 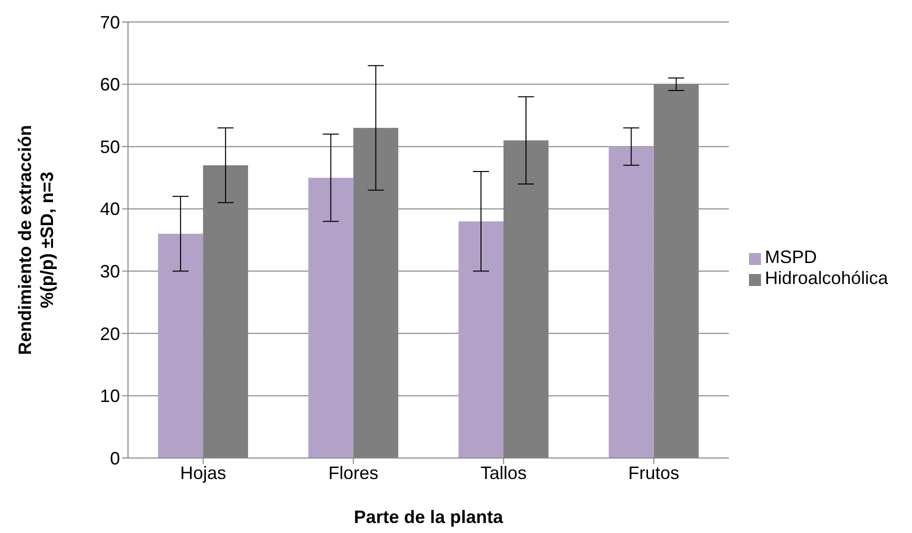 What do you see at coordinates (36, 240) in the screenshot?
I see `y-axis-title: Rendimiento de extracción %(p/p) ±SD, n=3` at bounding box center [36, 240].